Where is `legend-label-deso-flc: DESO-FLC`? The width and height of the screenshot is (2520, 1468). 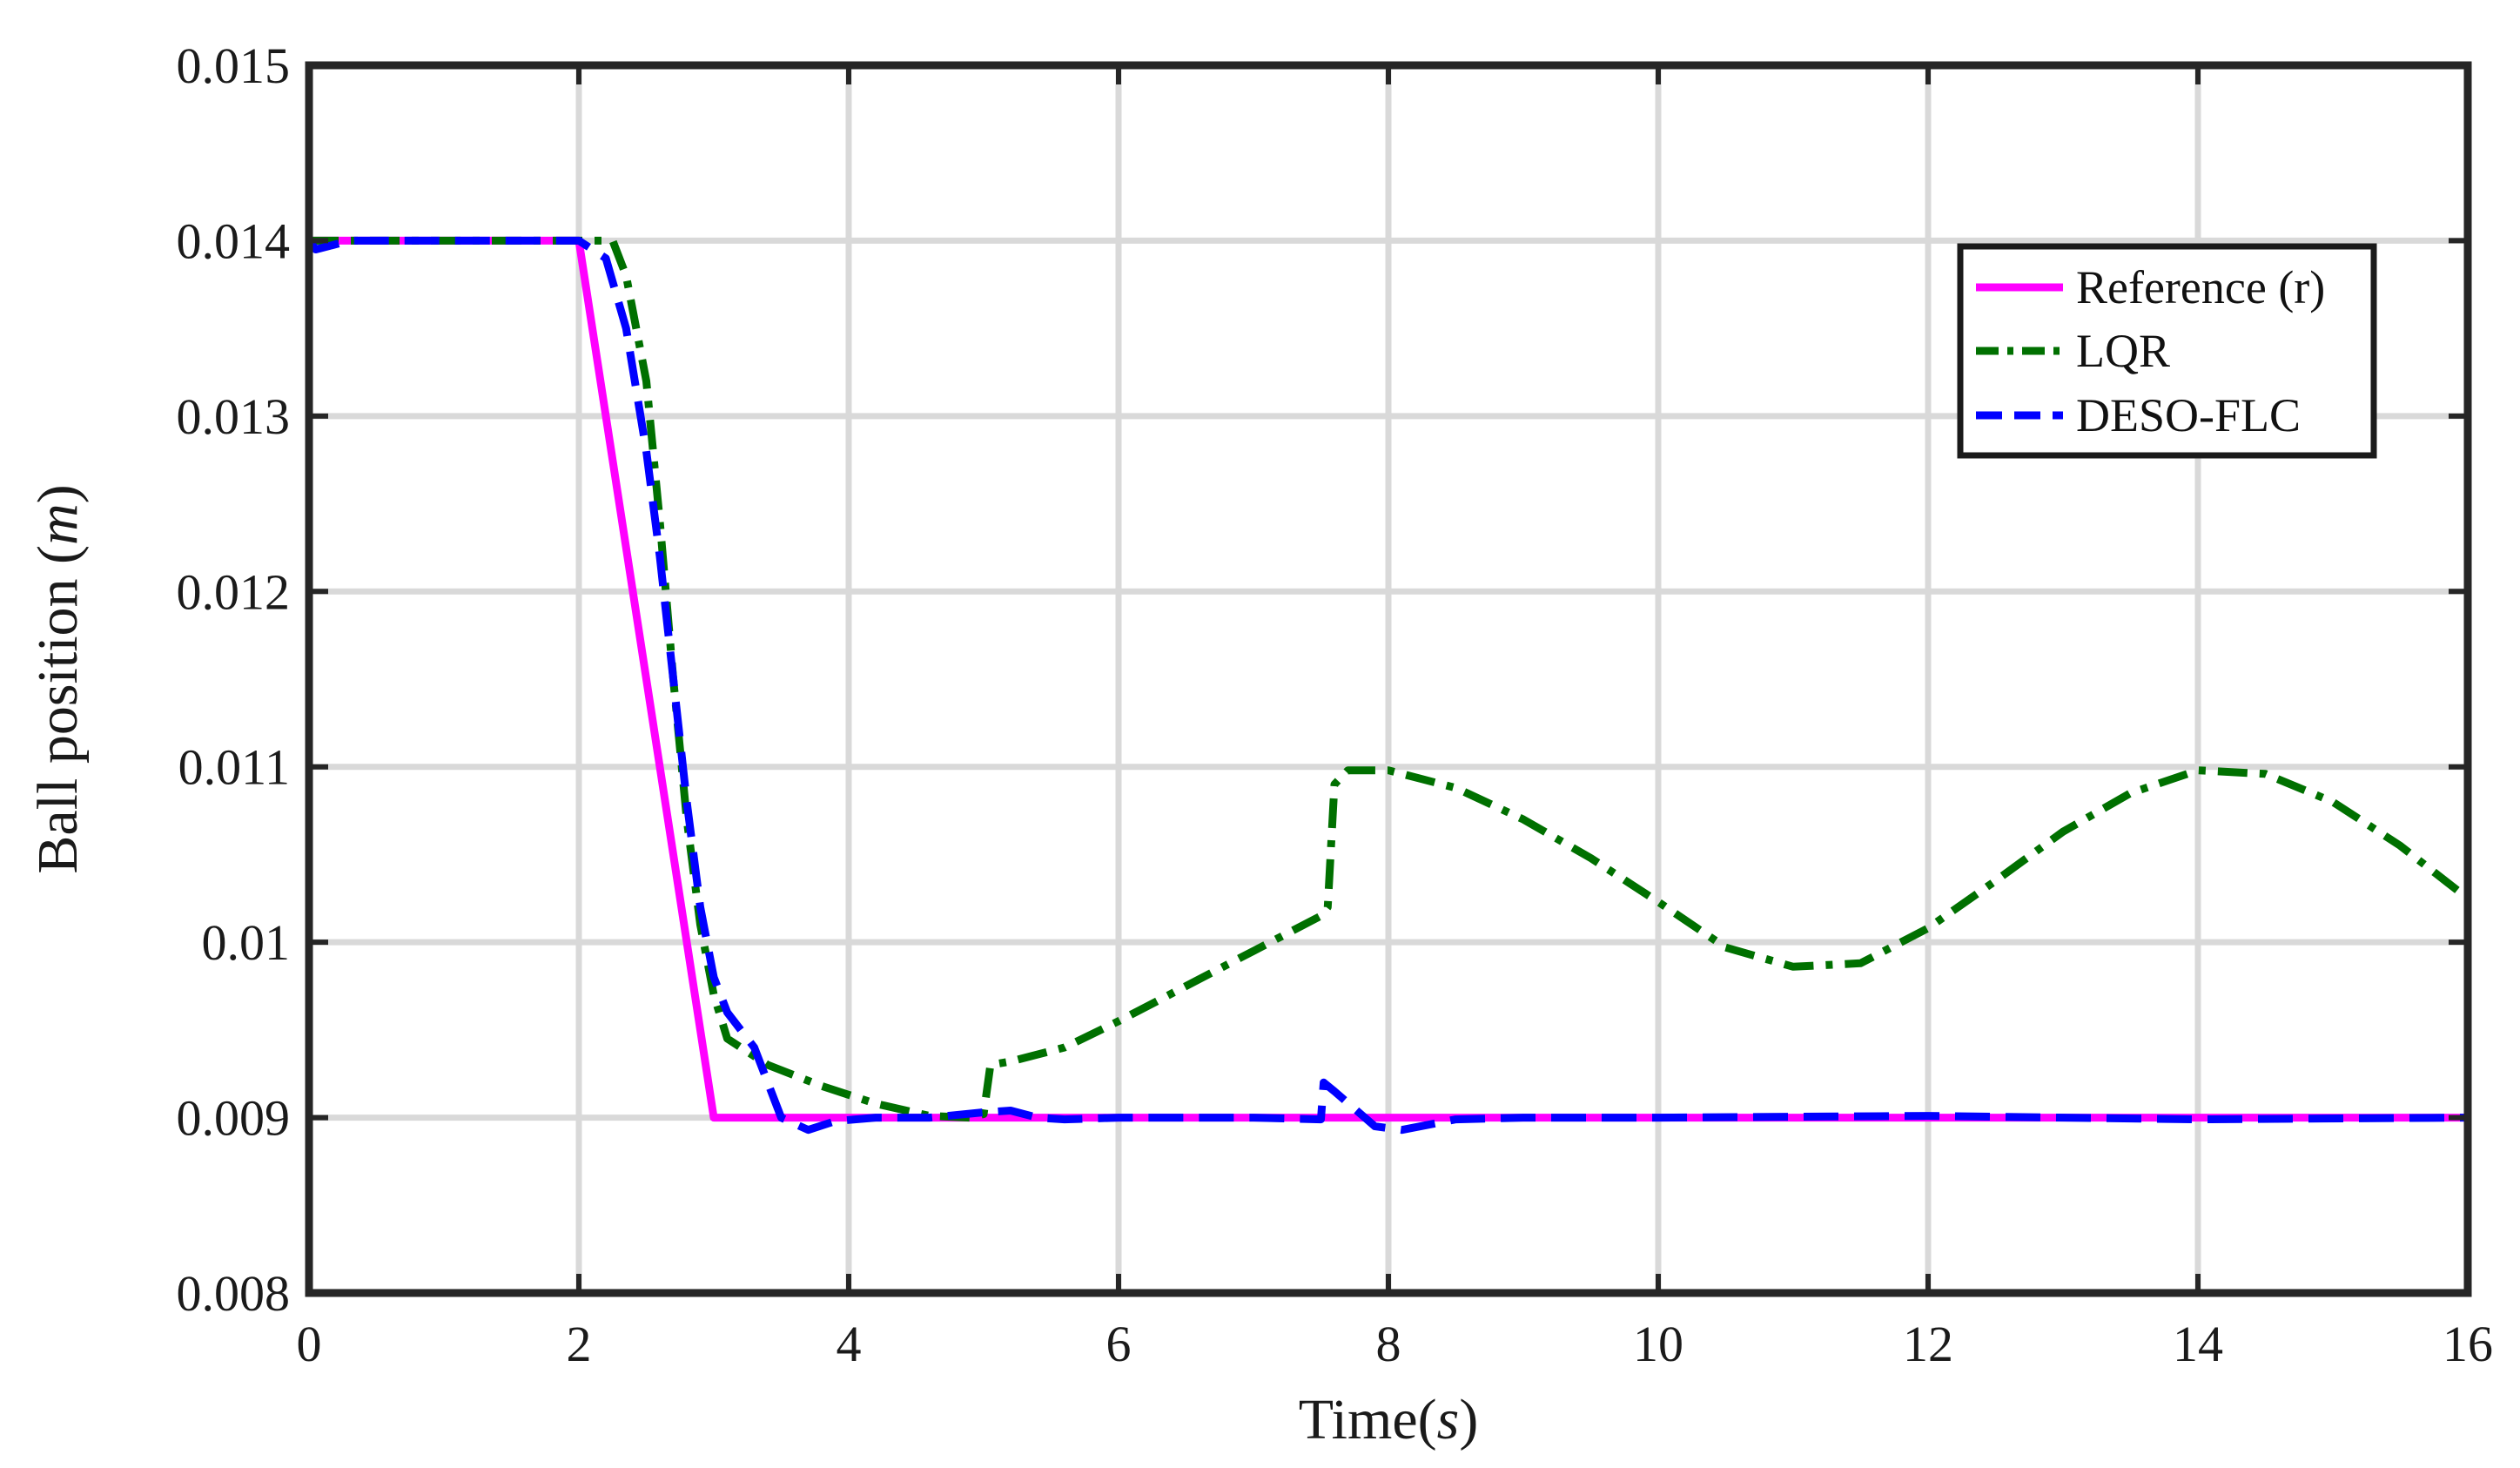 legend-label-deso-flc: DESO-FLC is located at coordinates (2188, 415).